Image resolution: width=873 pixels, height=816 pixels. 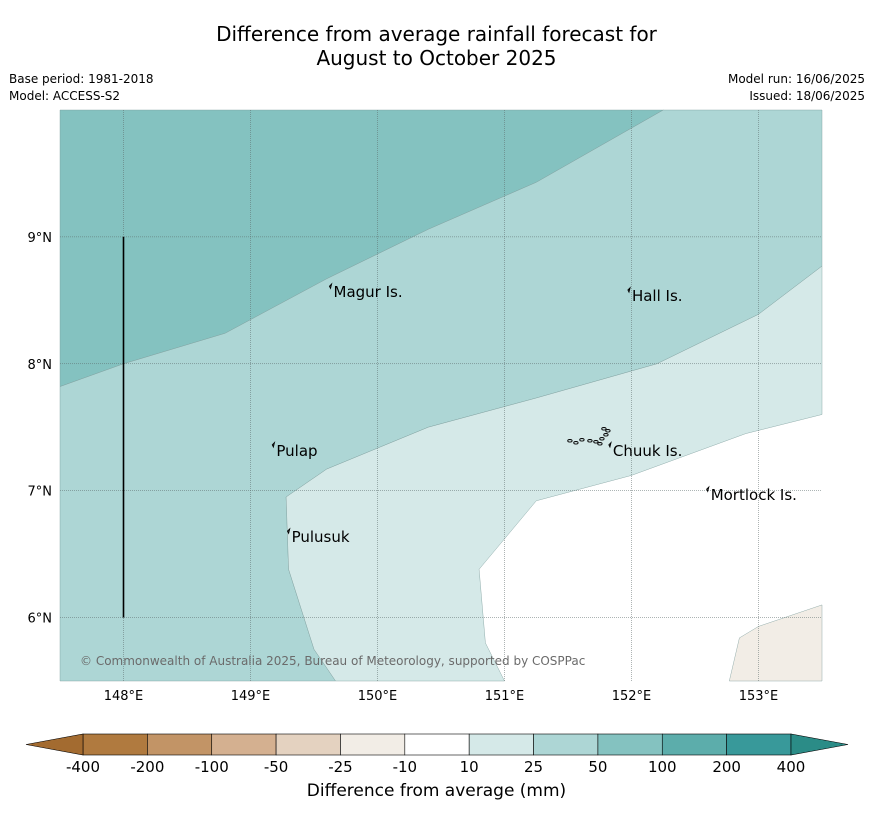 What do you see at coordinates (819, 744) in the screenshot?
I see `colorbar-high-extend` at bounding box center [819, 744].